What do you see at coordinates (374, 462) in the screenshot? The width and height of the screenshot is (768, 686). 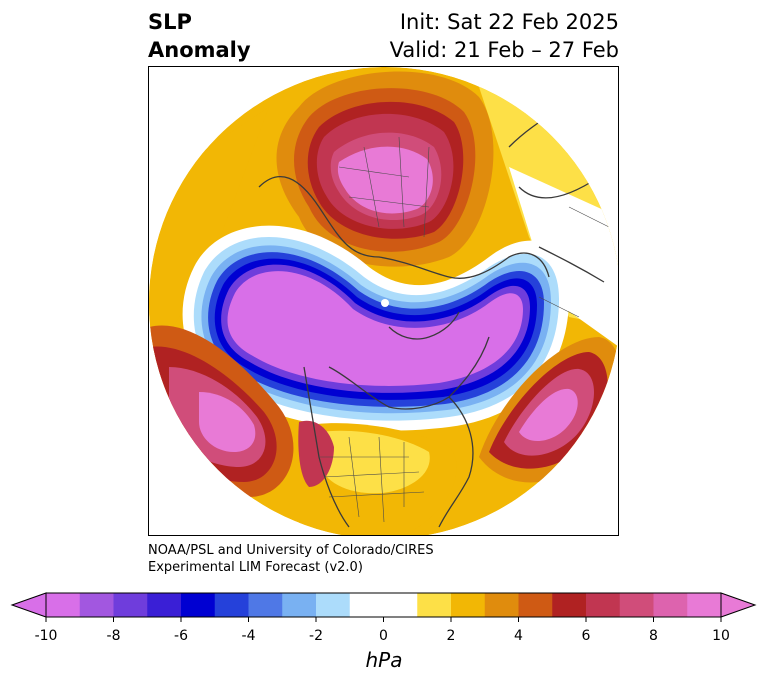 I see `anomaly-pos-namerica-light` at bounding box center [374, 462].